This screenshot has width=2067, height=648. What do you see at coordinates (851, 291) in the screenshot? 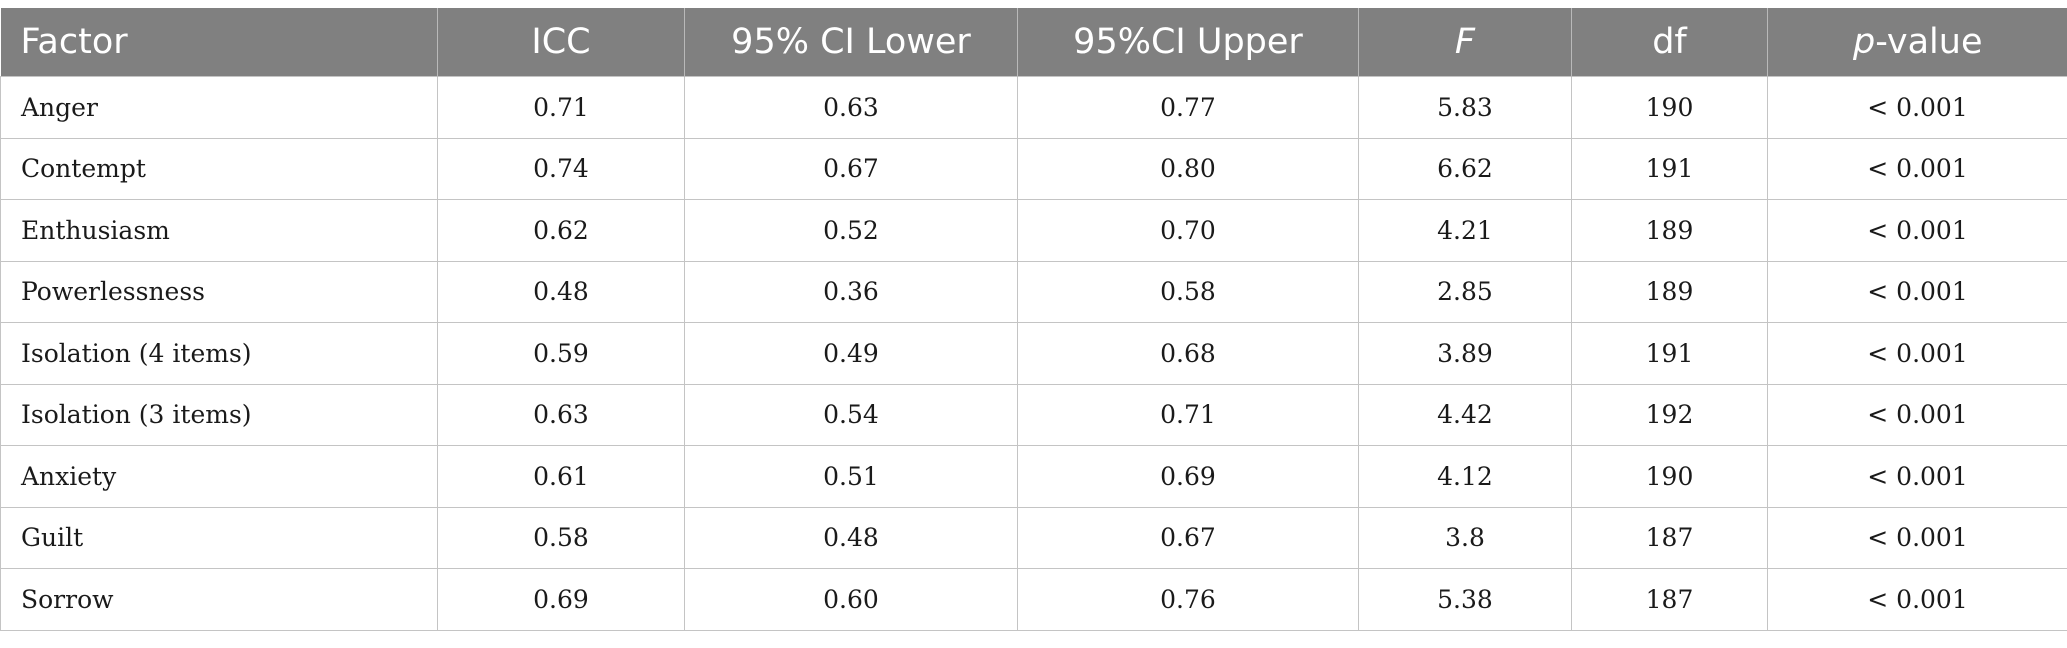
I see `table-cell-ci-lower: 0.36` at bounding box center [851, 291].